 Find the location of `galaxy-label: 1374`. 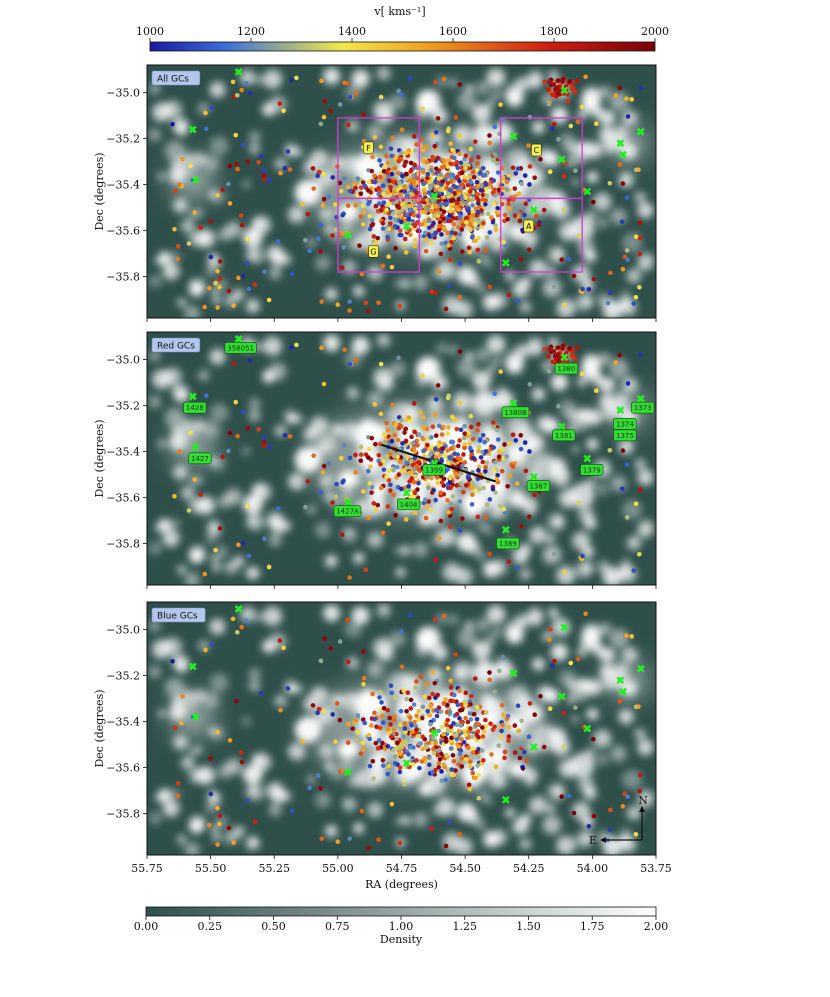

galaxy-label: 1374 is located at coordinates (625, 424).